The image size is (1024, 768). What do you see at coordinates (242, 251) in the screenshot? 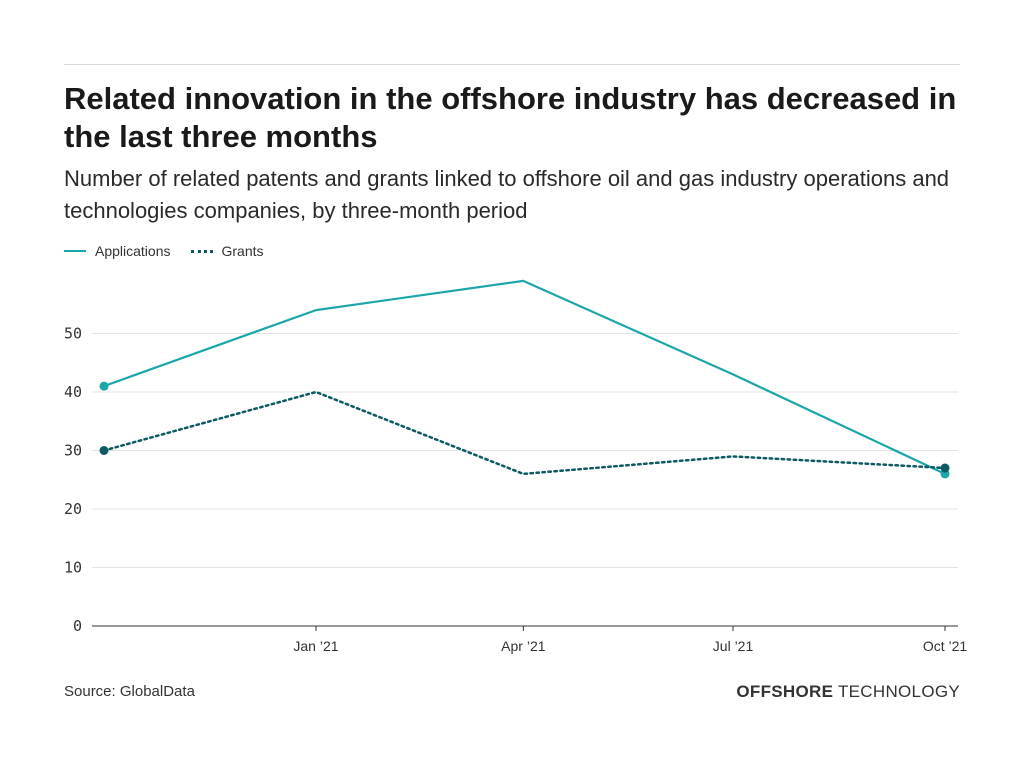
I see `legend-label-grants: Grants` at bounding box center [242, 251].